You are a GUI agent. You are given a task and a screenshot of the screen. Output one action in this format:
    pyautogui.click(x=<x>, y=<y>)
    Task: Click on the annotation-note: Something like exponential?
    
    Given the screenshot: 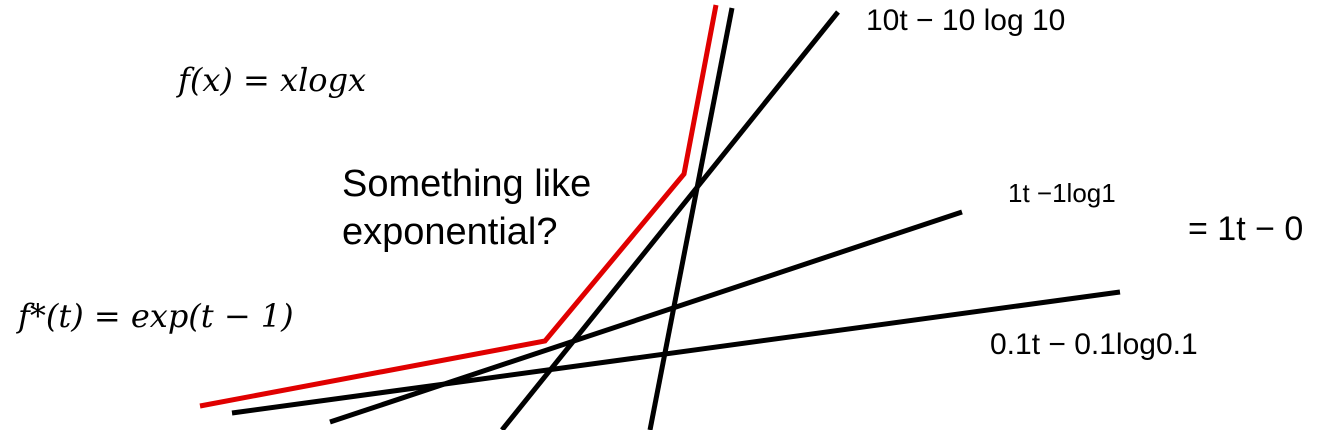 What is the action you would take?
    pyautogui.click(x=466, y=208)
    